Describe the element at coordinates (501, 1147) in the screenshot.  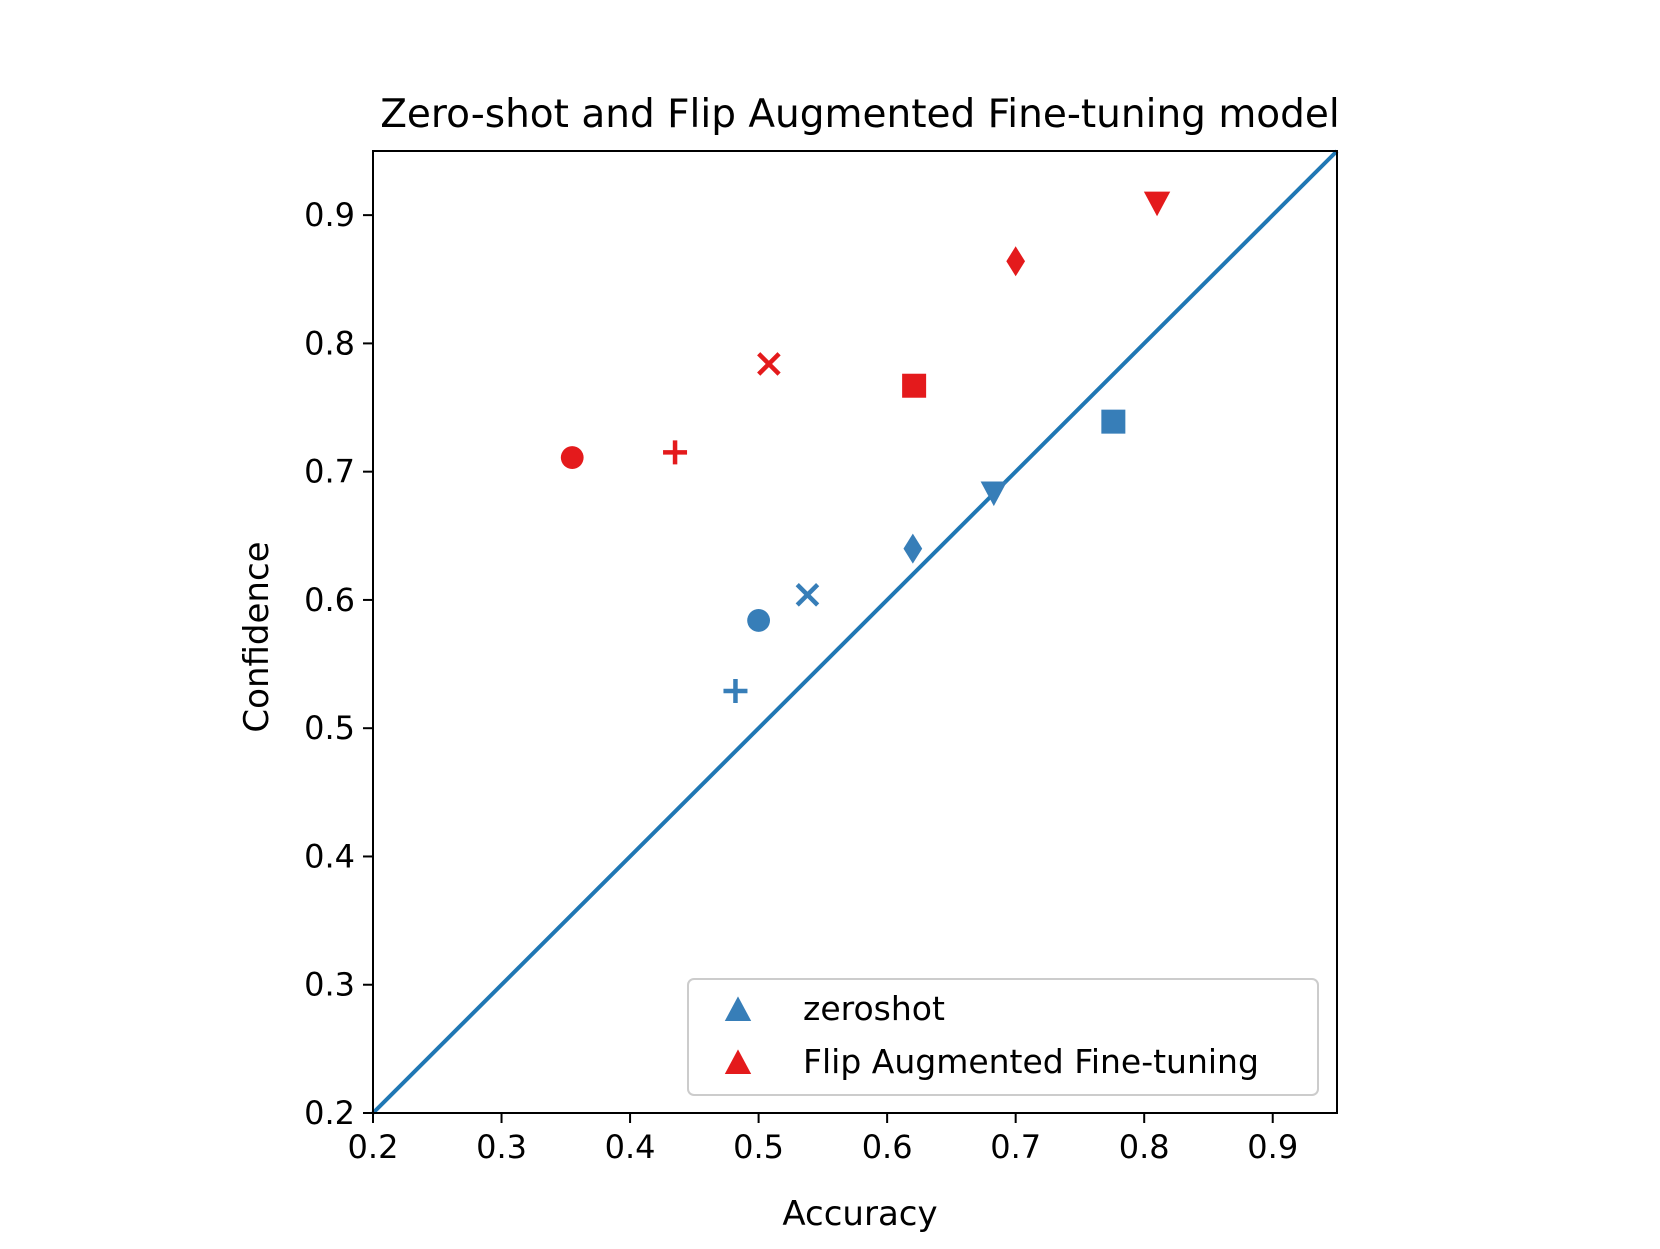
I see `x-tick-label: 0.3` at that location.